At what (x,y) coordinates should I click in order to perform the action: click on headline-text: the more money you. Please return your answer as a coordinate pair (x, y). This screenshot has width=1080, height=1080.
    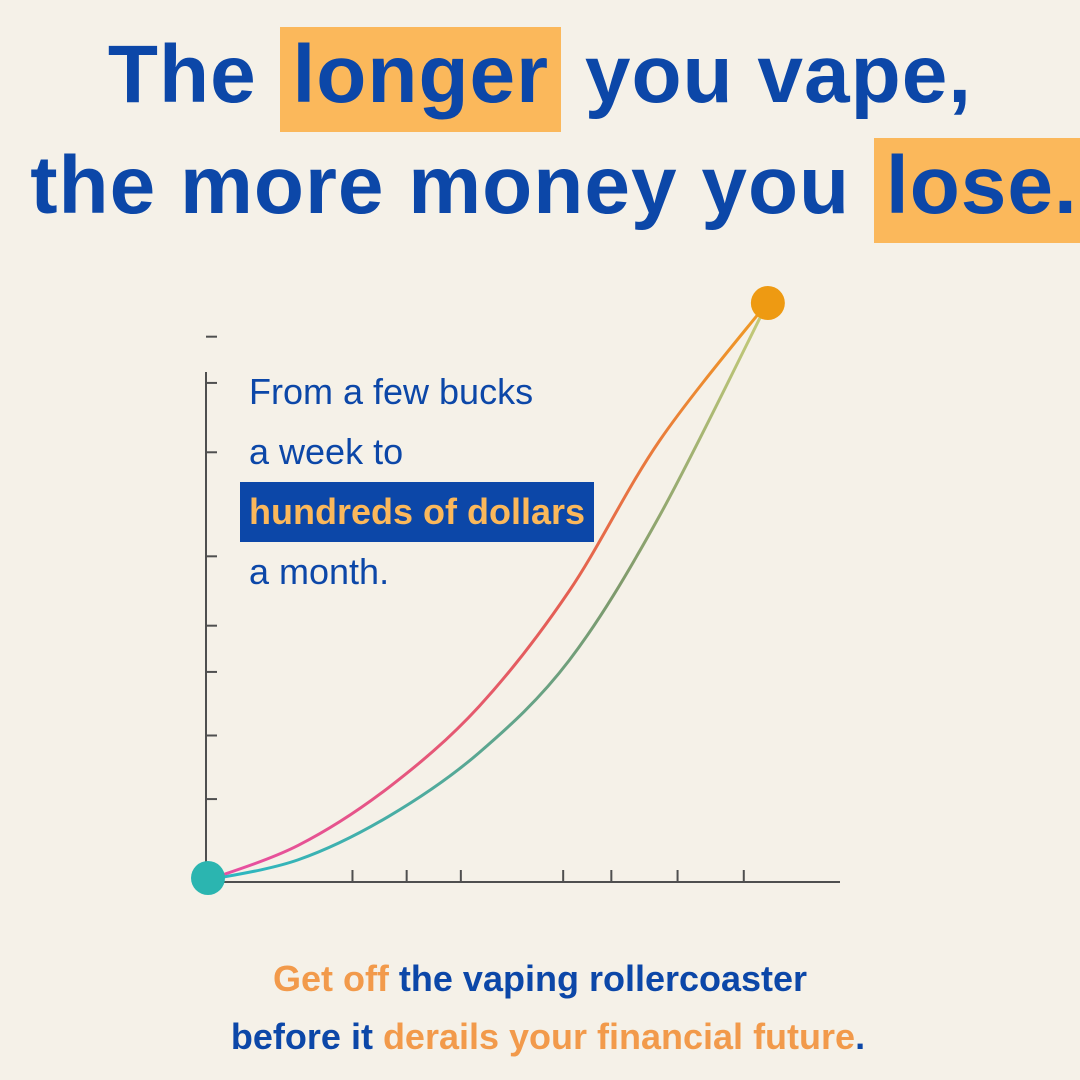
    Looking at the image, I should click on (452, 185).